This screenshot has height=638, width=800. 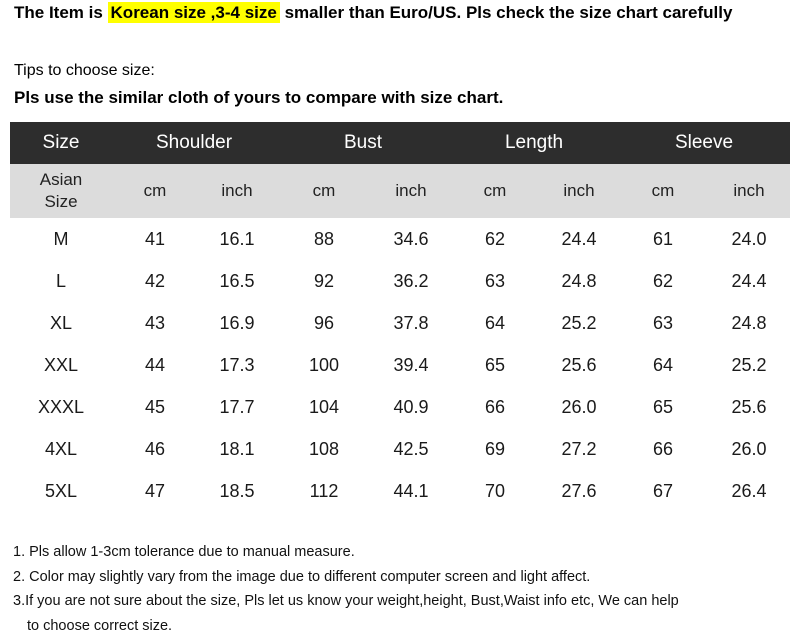 I want to click on value-cell: 18.5, so click(x=237, y=491).